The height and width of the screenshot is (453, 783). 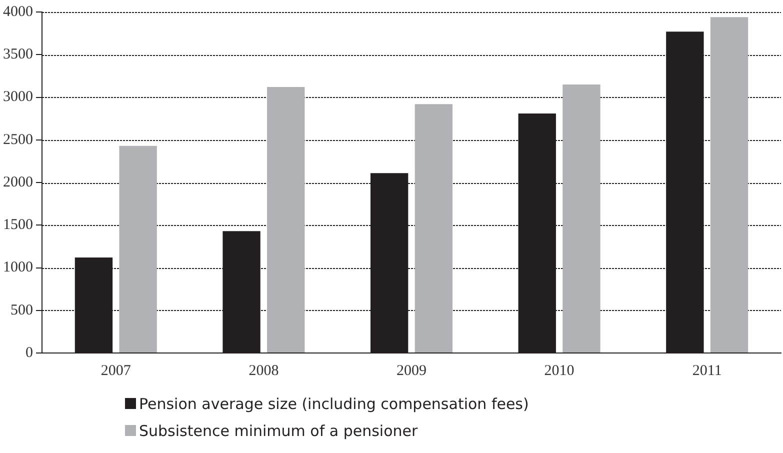 What do you see at coordinates (18, 97) in the screenshot?
I see `y-tick-label: 3000` at bounding box center [18, 97].